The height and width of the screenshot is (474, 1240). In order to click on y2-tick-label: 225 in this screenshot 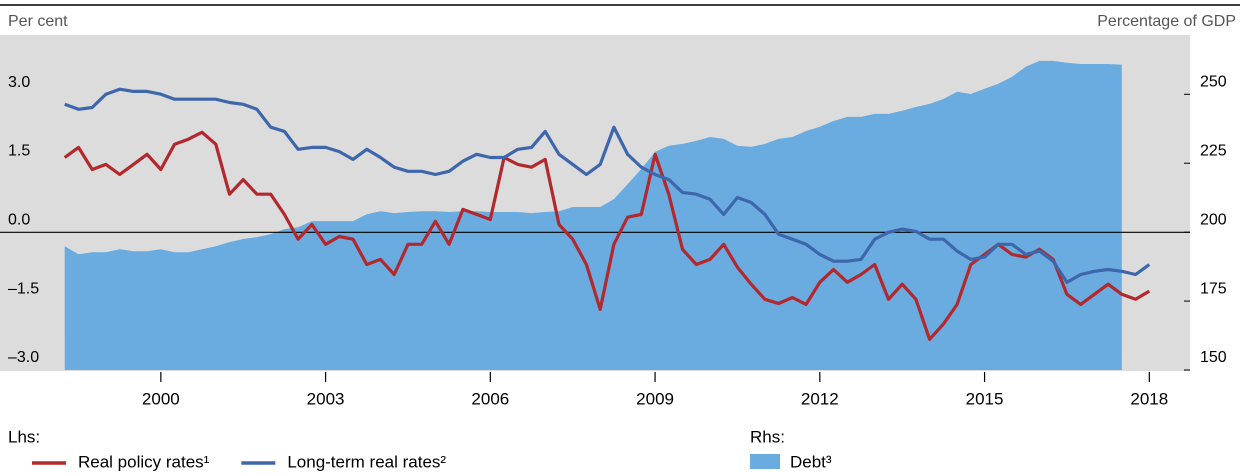, I will do `click(1213, 150)`.